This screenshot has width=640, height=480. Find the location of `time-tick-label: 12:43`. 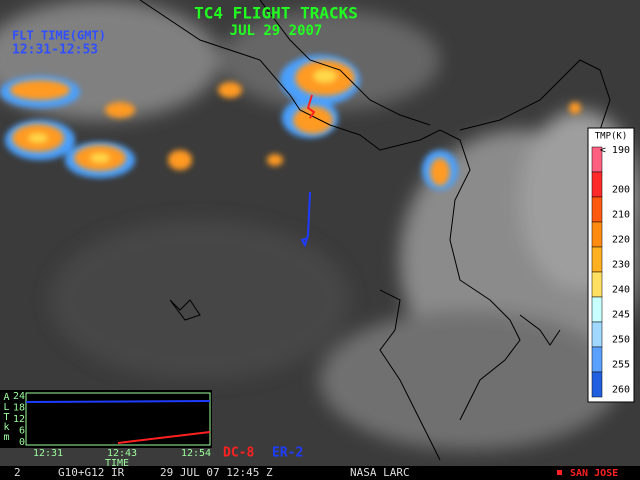

time-tick-label: 12:43 is located at coordinates (122, 453).